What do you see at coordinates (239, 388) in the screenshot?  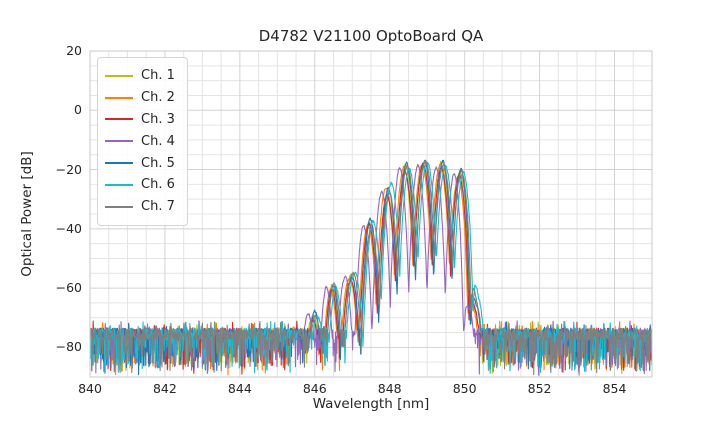 I see `x-tick-label: 844` at bounding box center [239, 388].